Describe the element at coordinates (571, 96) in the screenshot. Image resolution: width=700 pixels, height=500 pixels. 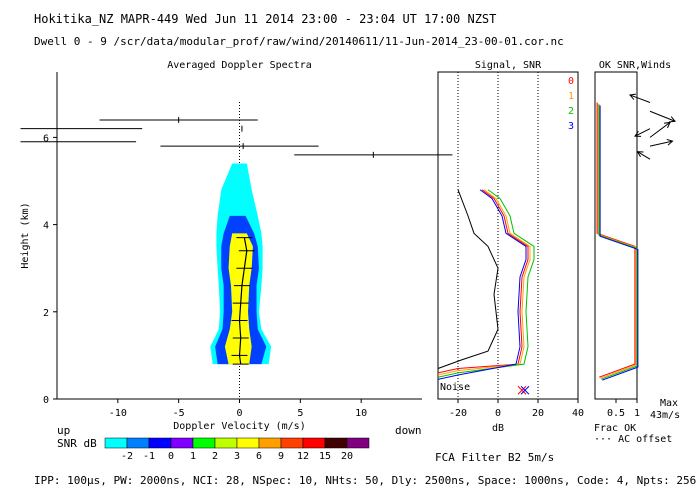
I see `ok-legend-entry: 1` at that location.